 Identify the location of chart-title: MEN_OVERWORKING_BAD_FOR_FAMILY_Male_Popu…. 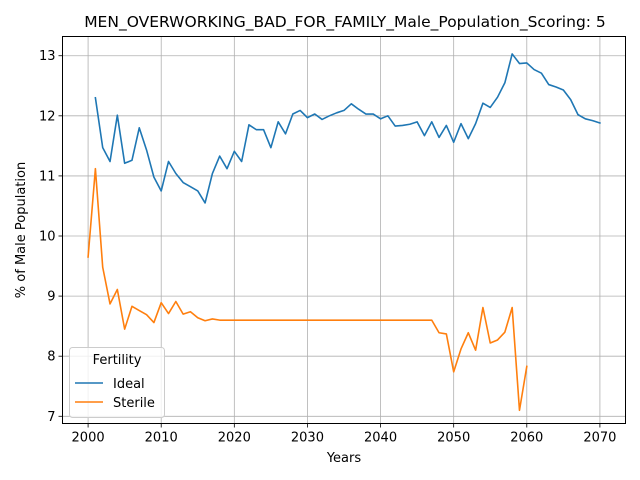
(345, 22).